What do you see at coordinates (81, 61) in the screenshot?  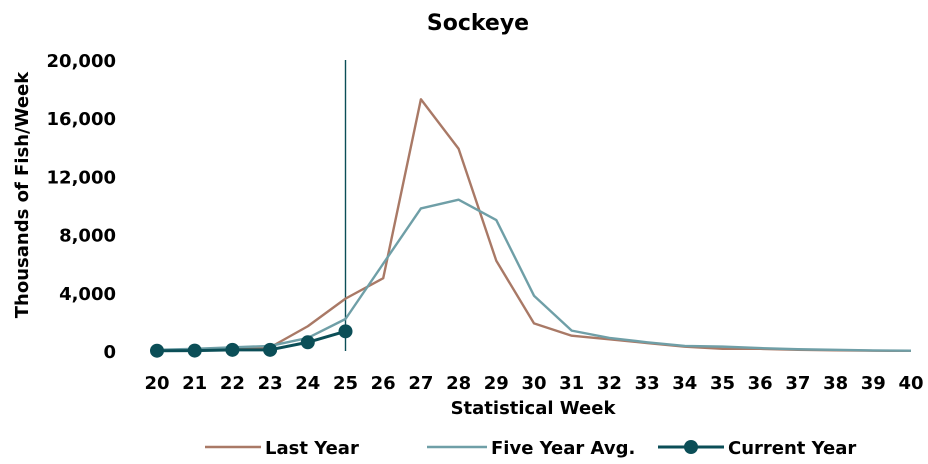 I see `y-tick-label: 20,000` at bounding box center [81, 61].